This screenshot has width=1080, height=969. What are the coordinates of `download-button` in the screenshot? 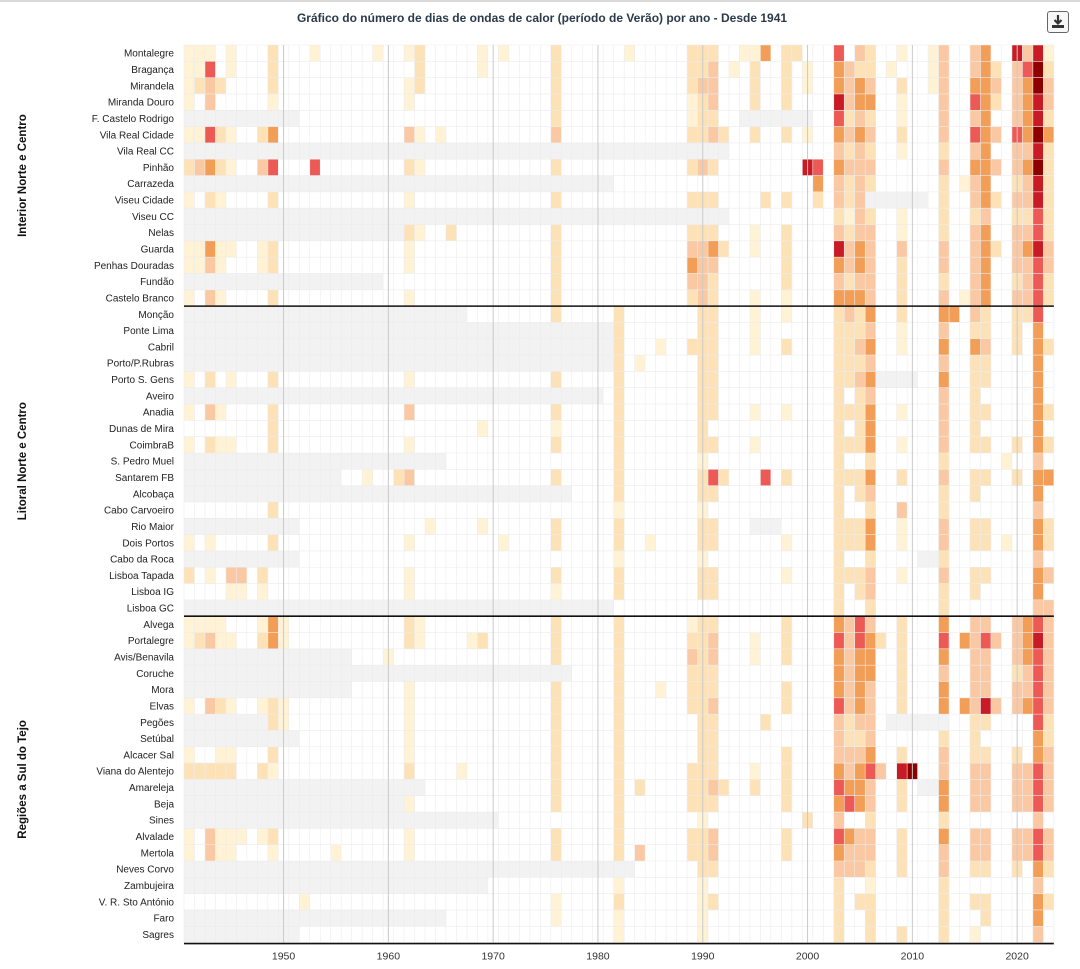 It's located at (1058, 22).